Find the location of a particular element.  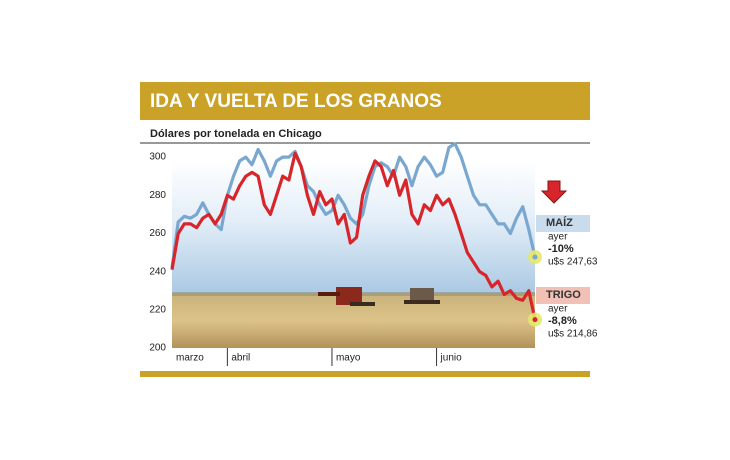

line is located at coordinates (353, 205).